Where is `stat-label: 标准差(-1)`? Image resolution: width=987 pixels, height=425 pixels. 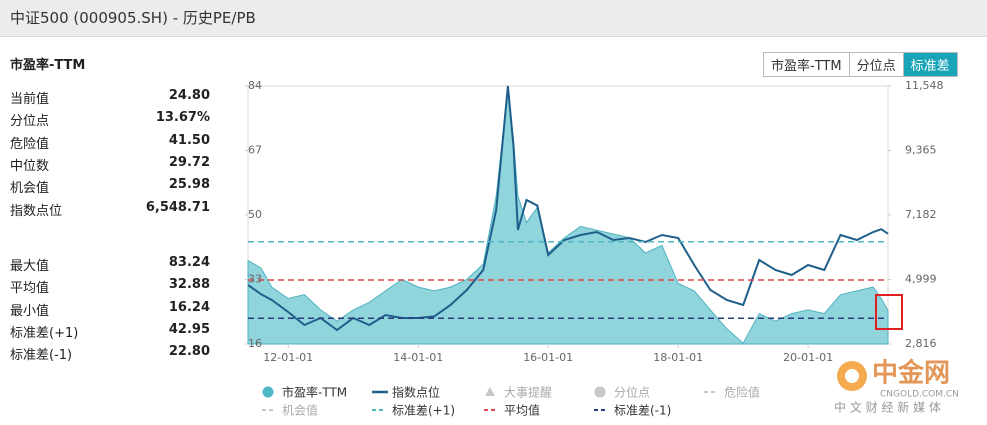
stat-label: 标准差(-1) is located at coordinates (41, 356).